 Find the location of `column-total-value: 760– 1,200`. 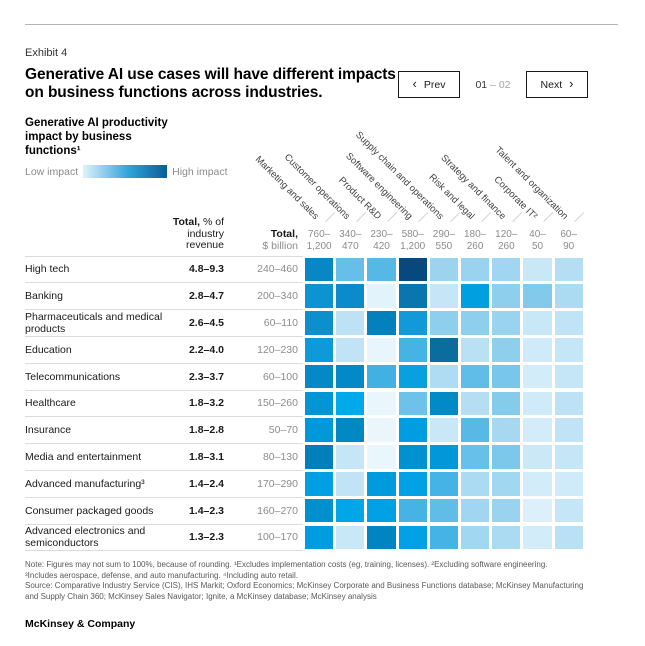

column-total-value: 760– 1,200 is located at coordinates (319, 240).